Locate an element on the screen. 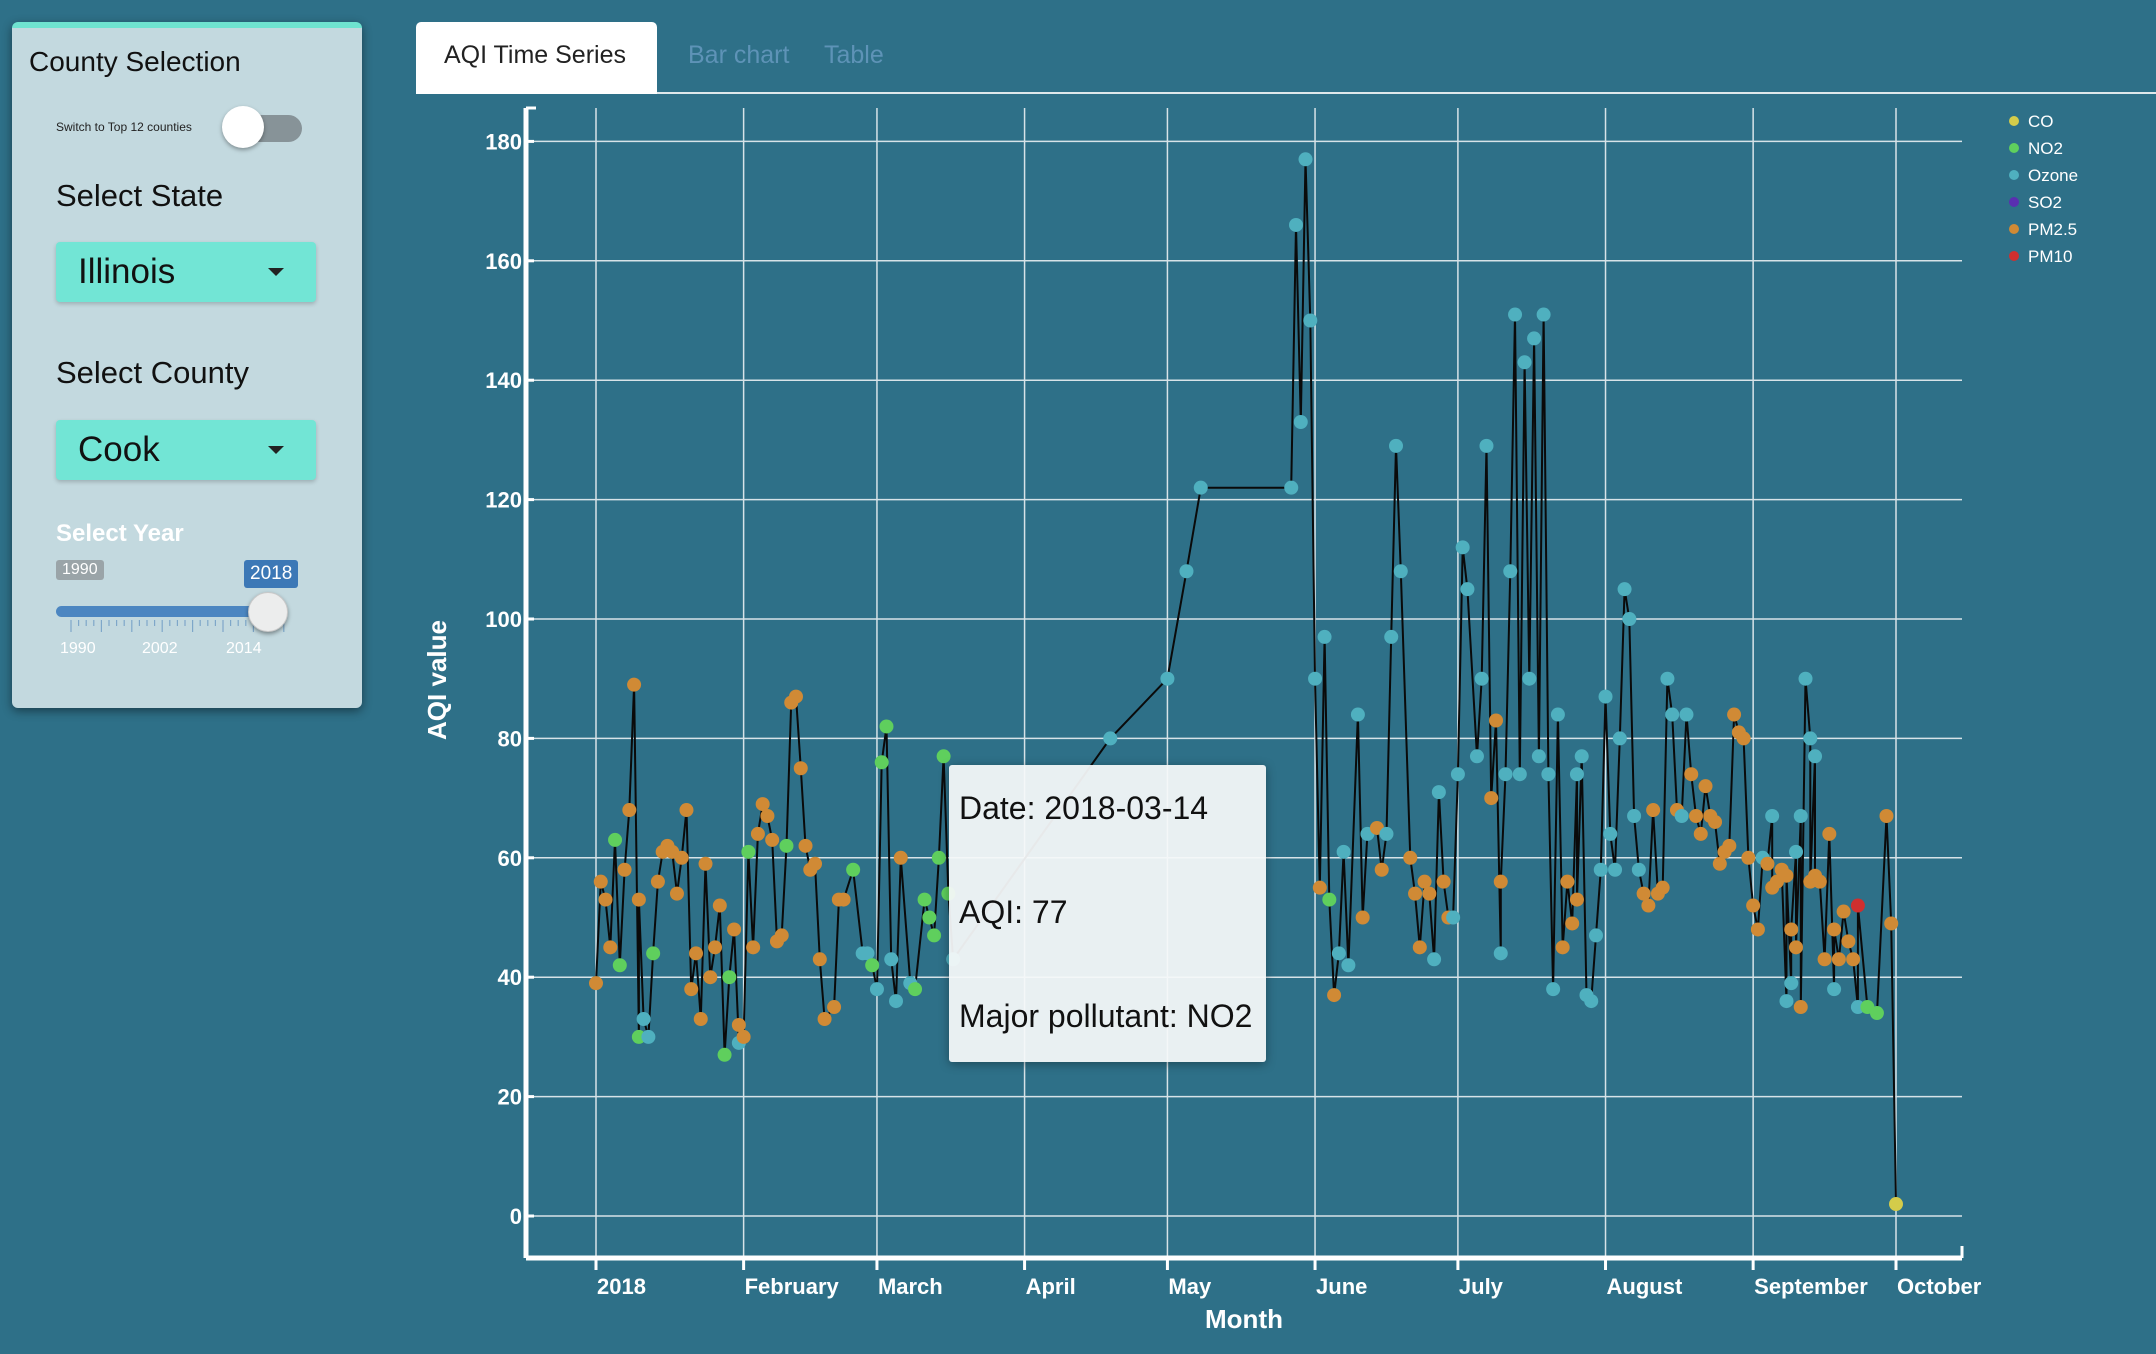 The image size is (2156, 1354). x-tick-label: February is located at coordinates (792, 1286).